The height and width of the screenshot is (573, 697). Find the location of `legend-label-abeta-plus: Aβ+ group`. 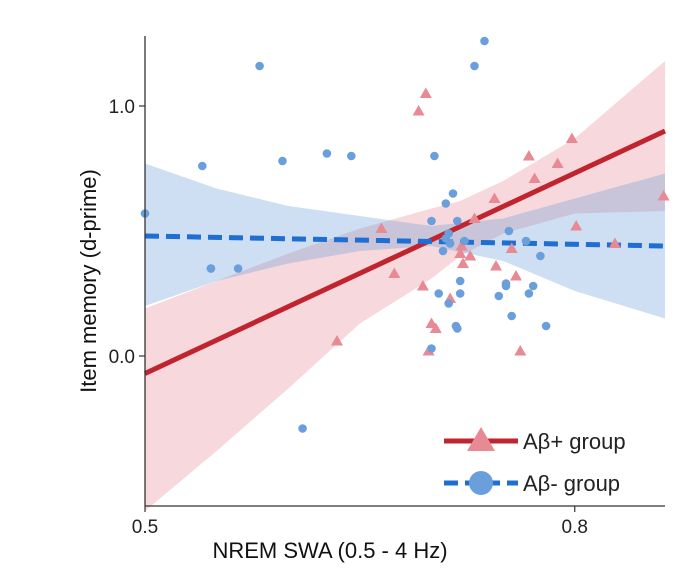

legend-label-abeta-plus: Aβ+ group is located at coordinates (574, 441).